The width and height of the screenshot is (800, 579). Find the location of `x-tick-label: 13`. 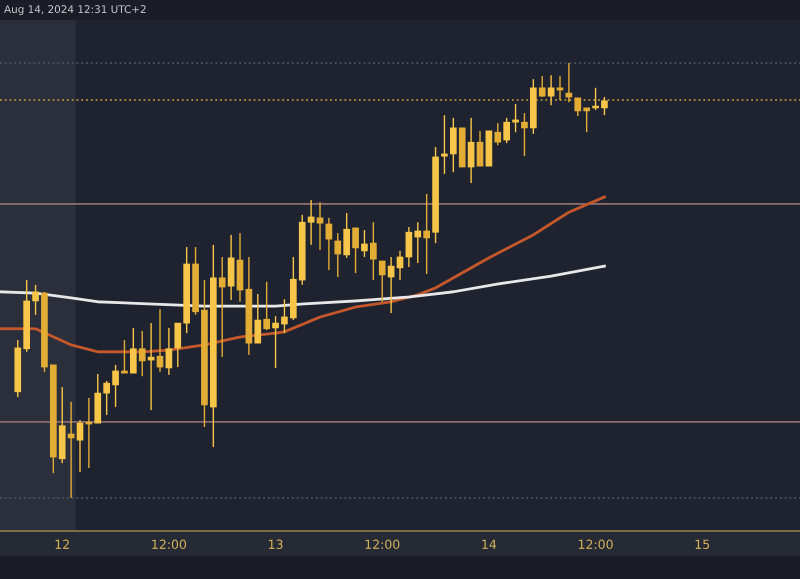

x-tick-label: 13 is located at coordinates (275, 545).